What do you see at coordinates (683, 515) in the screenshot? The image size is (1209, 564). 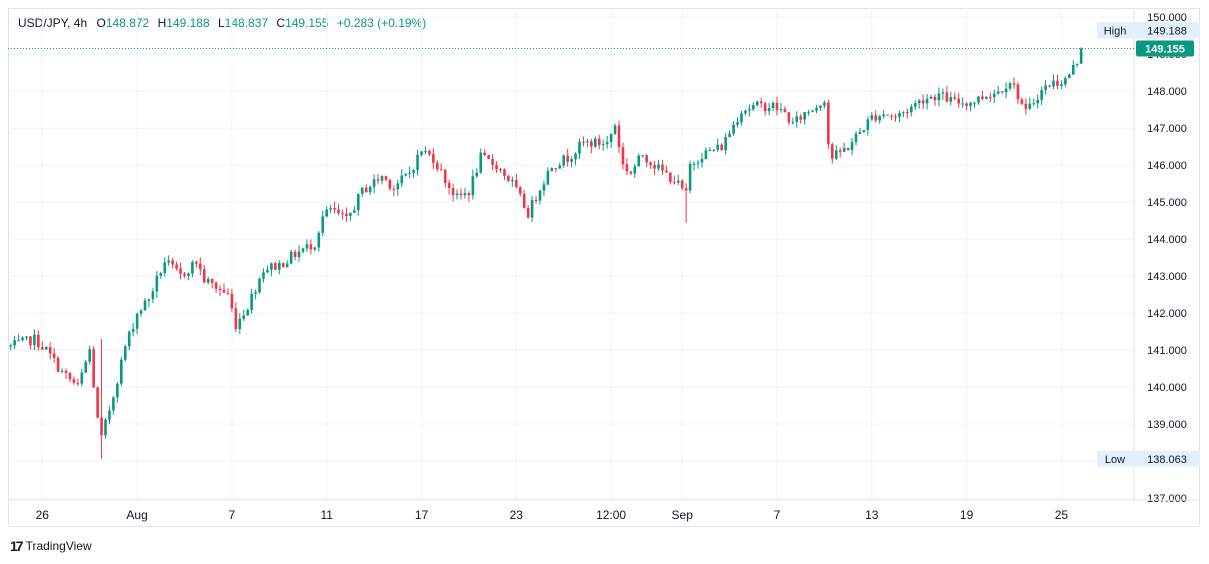 I see `x-tick-label: Sep` at bounding box center [683, 515].